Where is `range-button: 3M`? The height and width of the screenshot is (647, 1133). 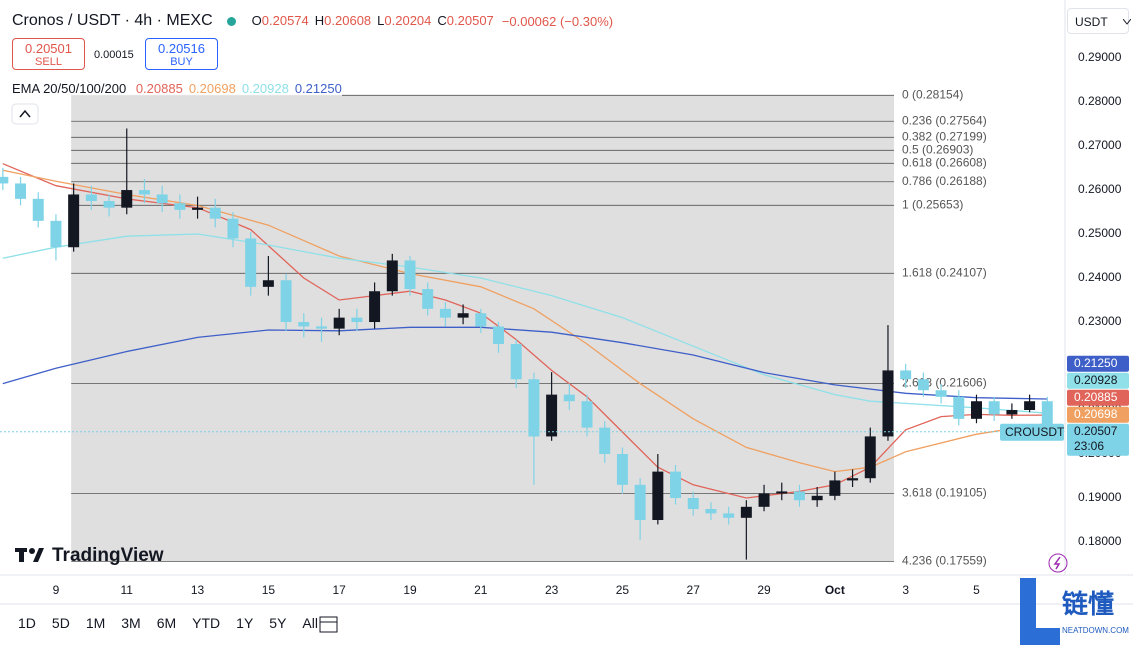
range-button: 3M is located at coordinates (131, 623).